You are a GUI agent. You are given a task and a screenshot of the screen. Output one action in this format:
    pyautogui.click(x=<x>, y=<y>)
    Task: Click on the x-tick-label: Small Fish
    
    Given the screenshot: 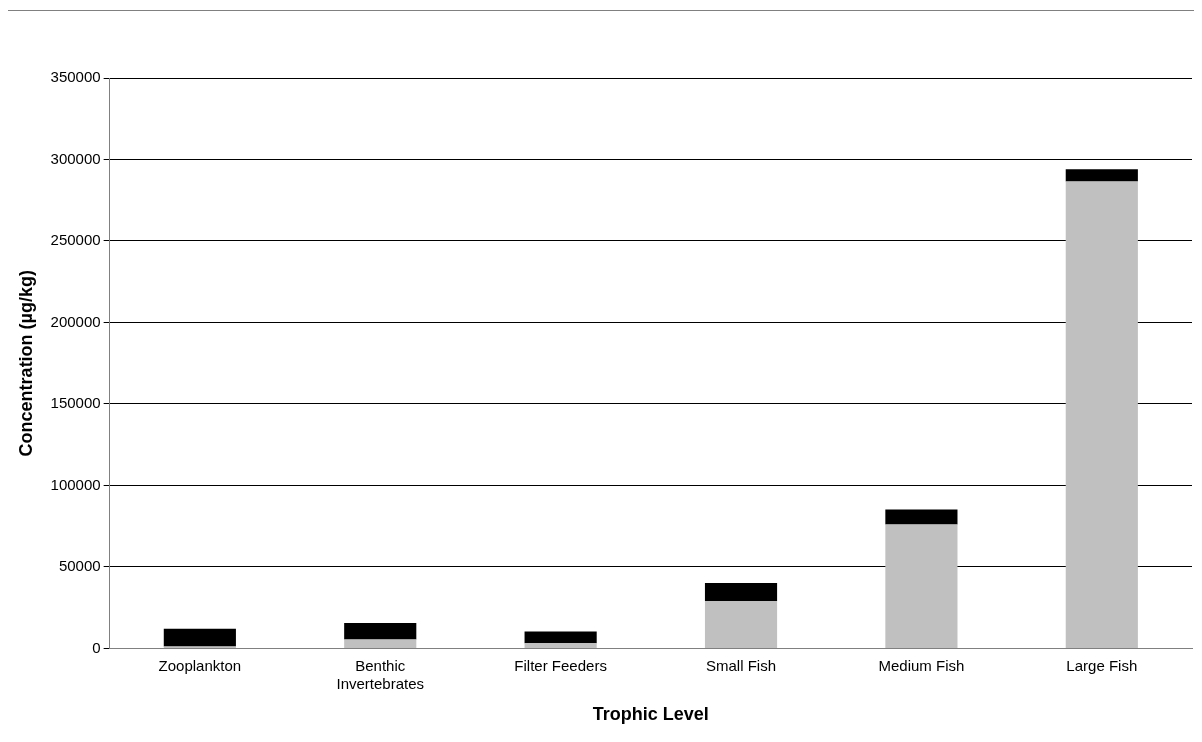 What is the action you would take?
    pyautogui.click(x=741, y=665)
    